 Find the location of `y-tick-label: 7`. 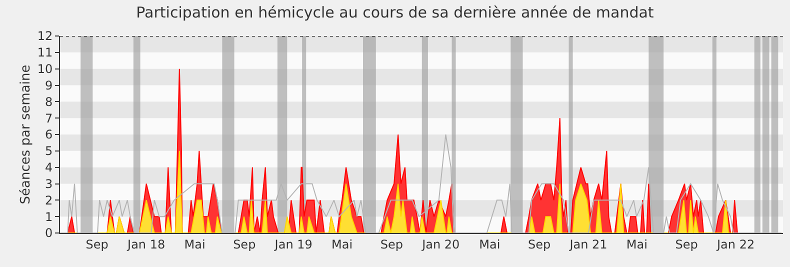

y-tick-label: 7 is located at coordinates (48, 118).